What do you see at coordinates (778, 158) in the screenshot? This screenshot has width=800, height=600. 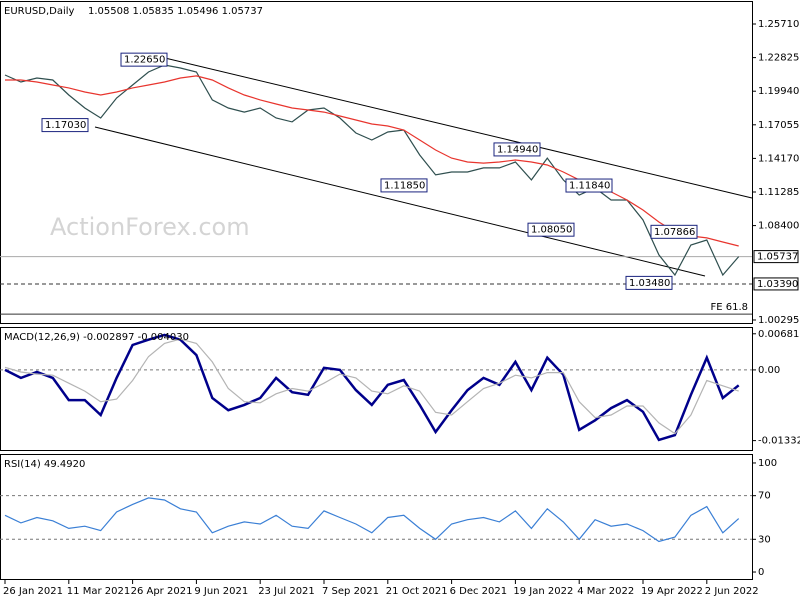 I see `y-tick-label: 1.14170` at bounding box center [778, 158].